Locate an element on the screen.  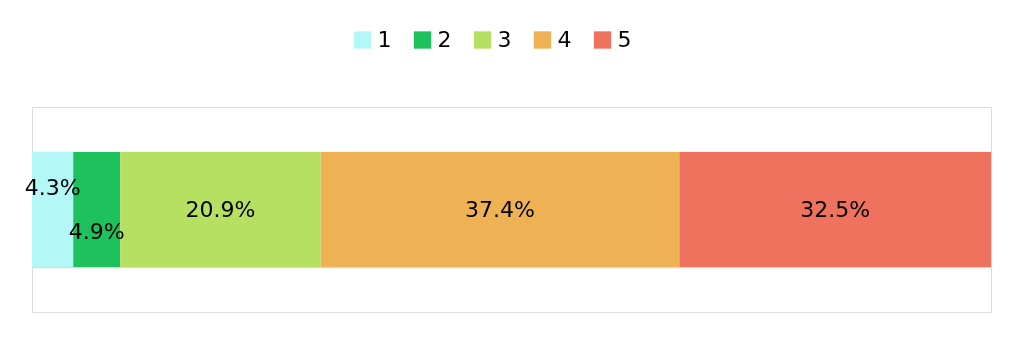
data-label: 37.4% is located at coordinates (500, 209).